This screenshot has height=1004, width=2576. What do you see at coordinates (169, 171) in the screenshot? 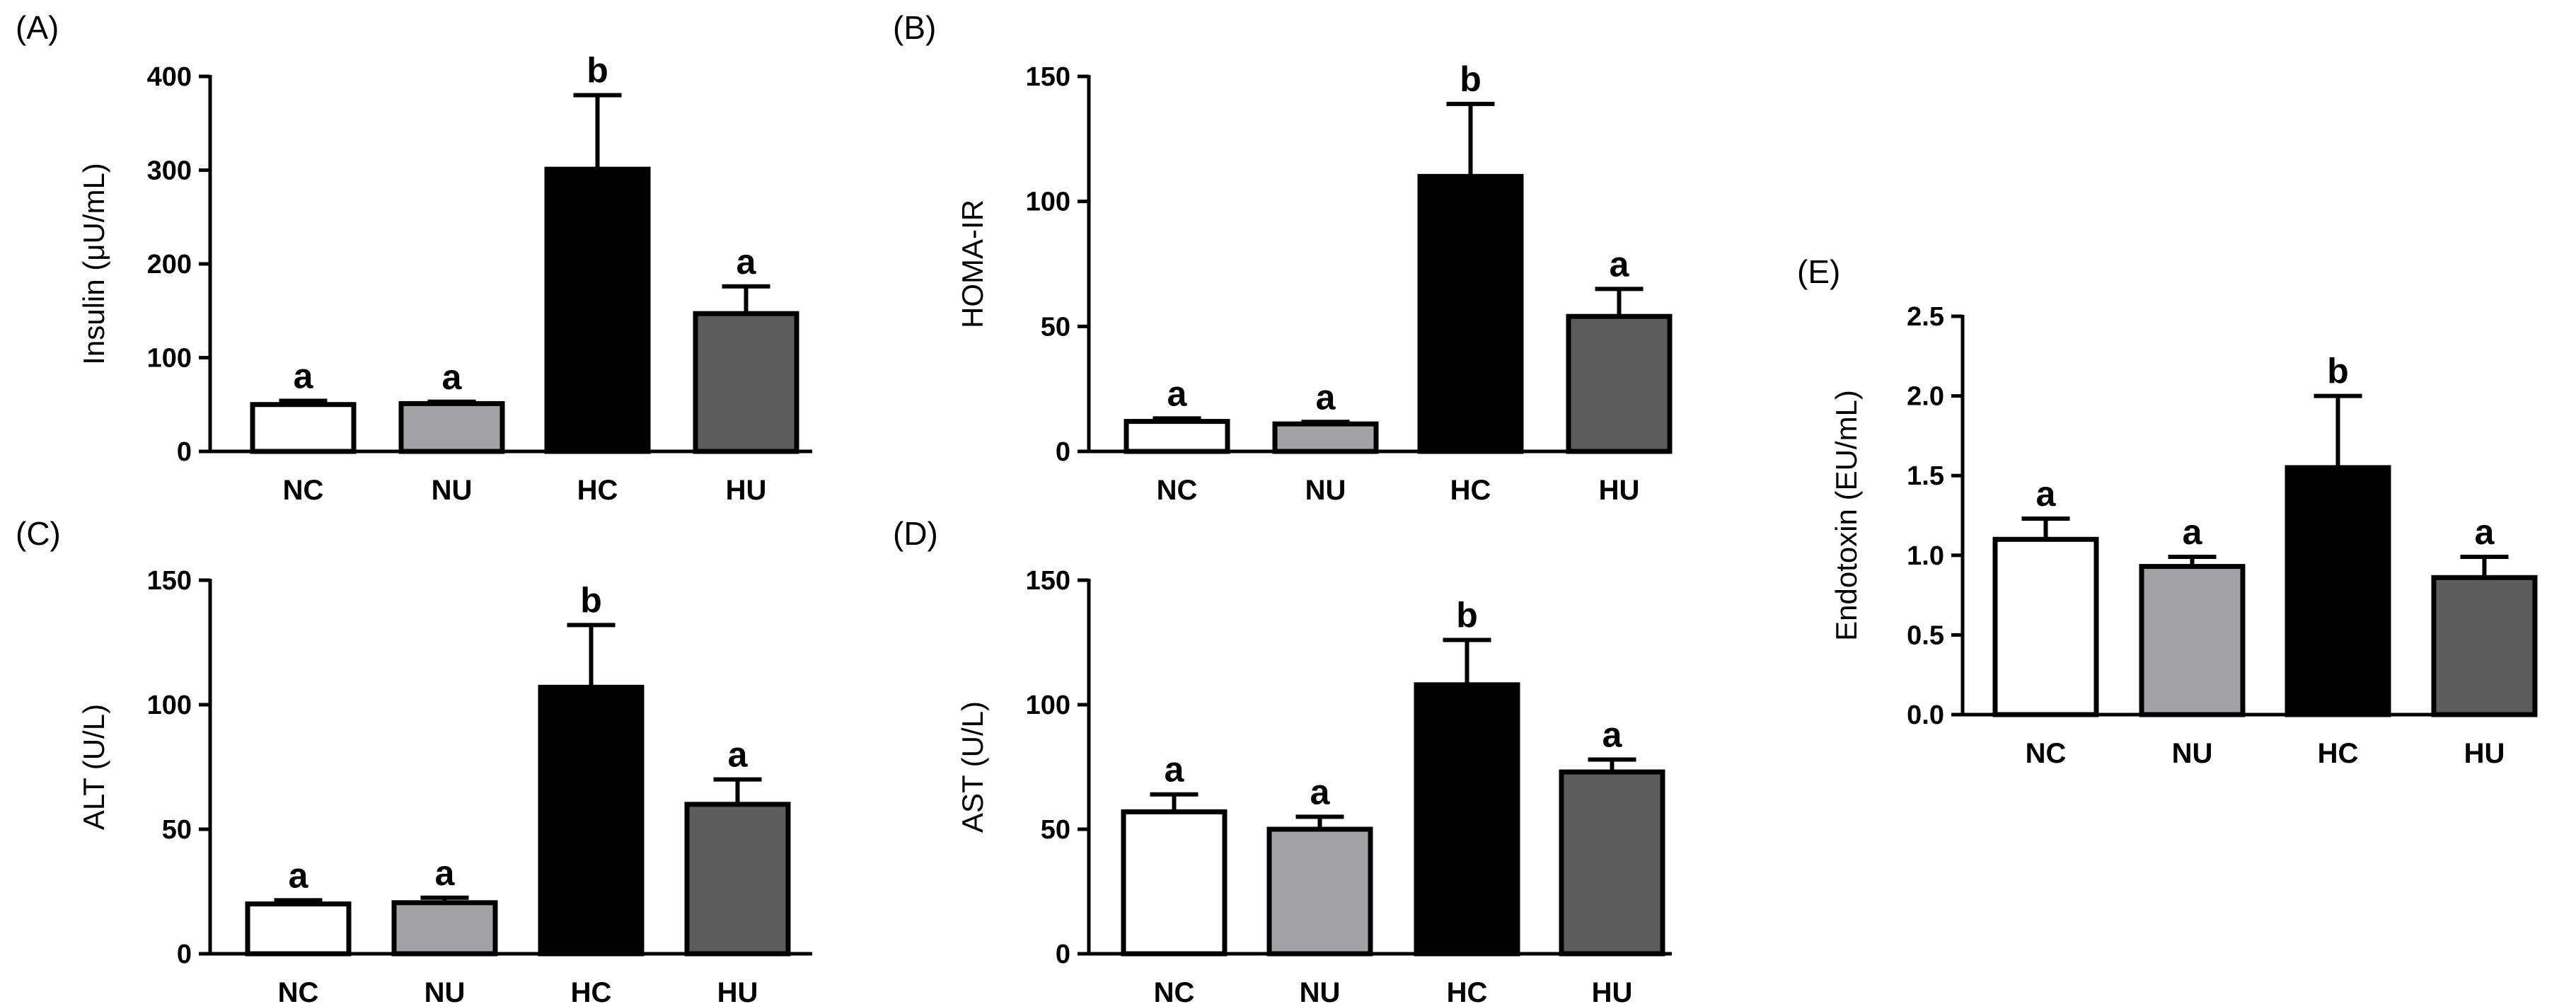
I see `y-tick-label: 300` at bounding box center [169, 171].